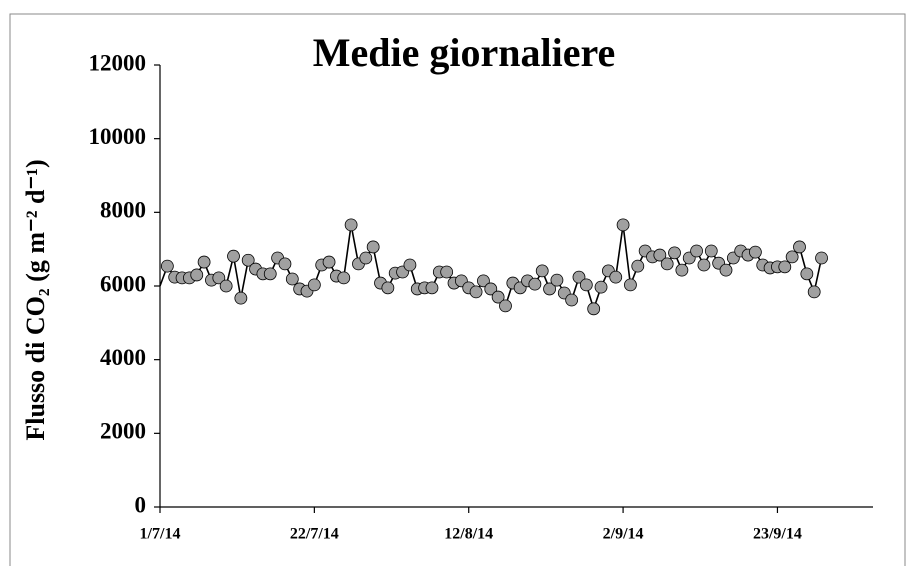  I want to click on y-tick-label: 6000, so click(123, 283).